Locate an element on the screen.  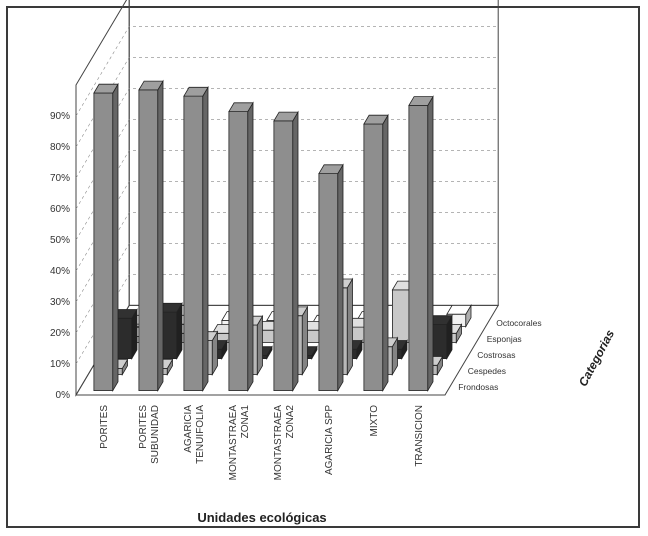
series-label-esponjas: Esponjas is located at coordinates (504, 339).